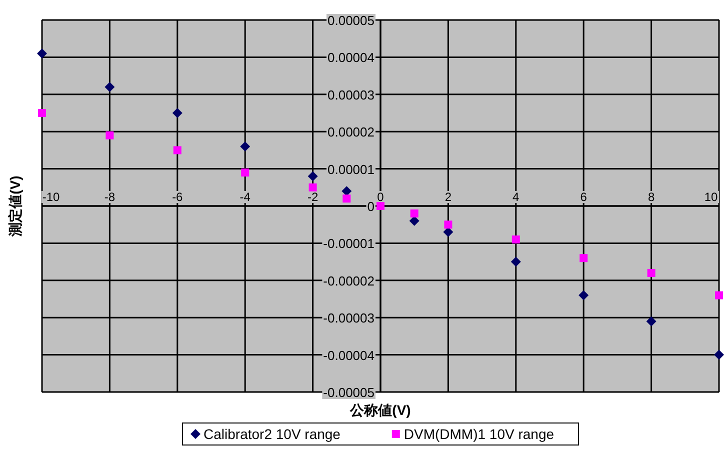 The height and width of the screenshot is (451, 726). I want to click on y-axis-title: 測定値(V), so click(15, 207).